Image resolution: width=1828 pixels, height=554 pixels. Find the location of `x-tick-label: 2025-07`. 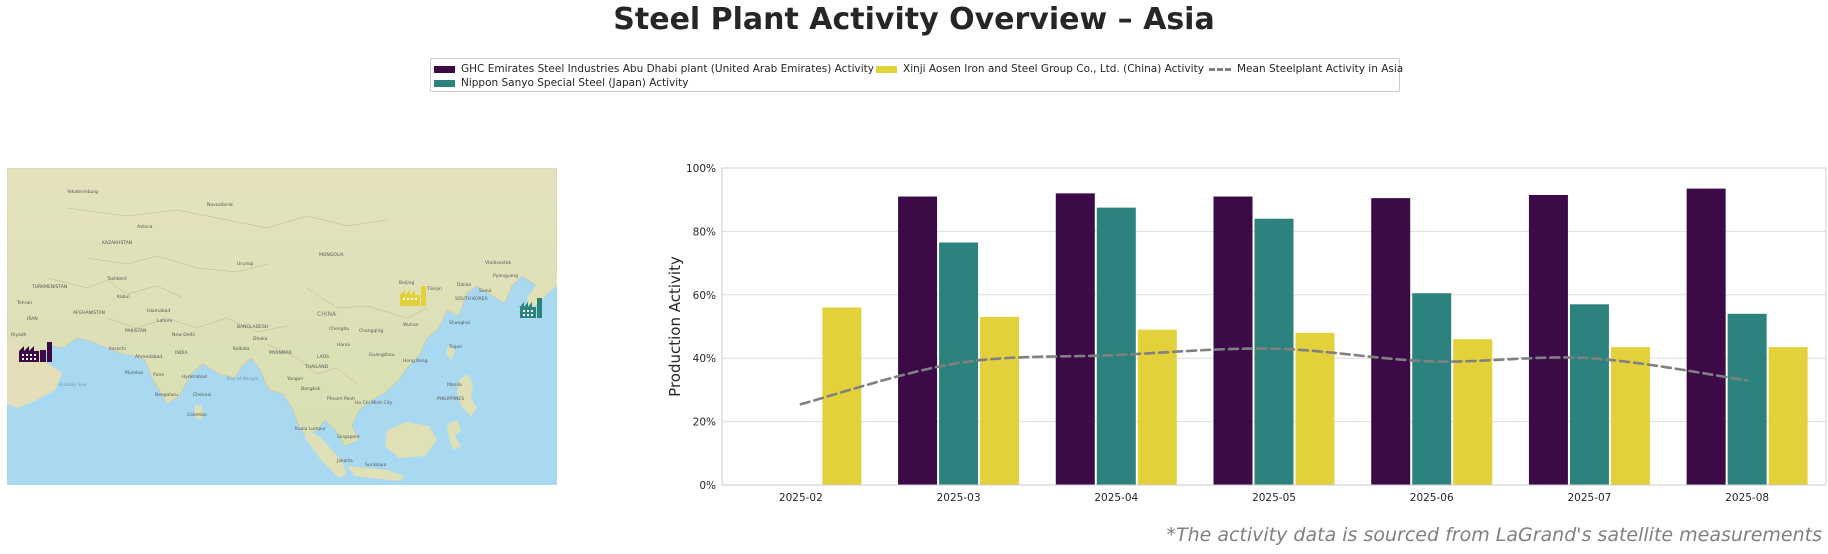

x-tick-label: 2025-07 is located at coordinates (1589, 498).